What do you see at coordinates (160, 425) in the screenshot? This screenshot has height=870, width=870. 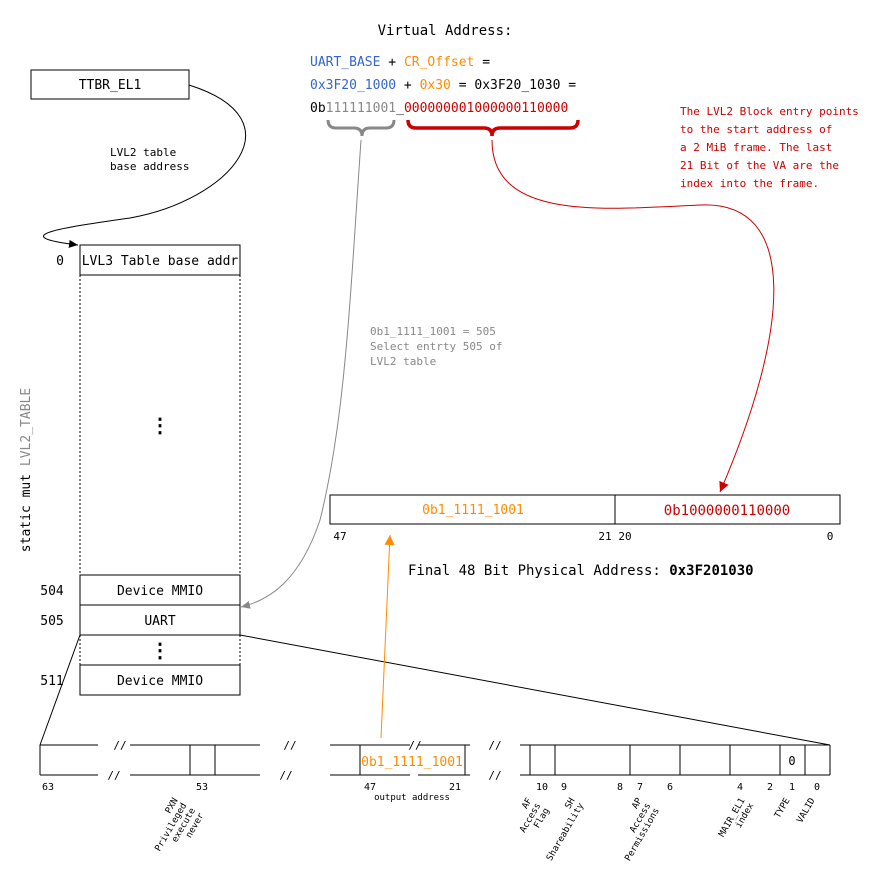 I see `table-dots-upper: ⋮` at bounding box center [160, 425].